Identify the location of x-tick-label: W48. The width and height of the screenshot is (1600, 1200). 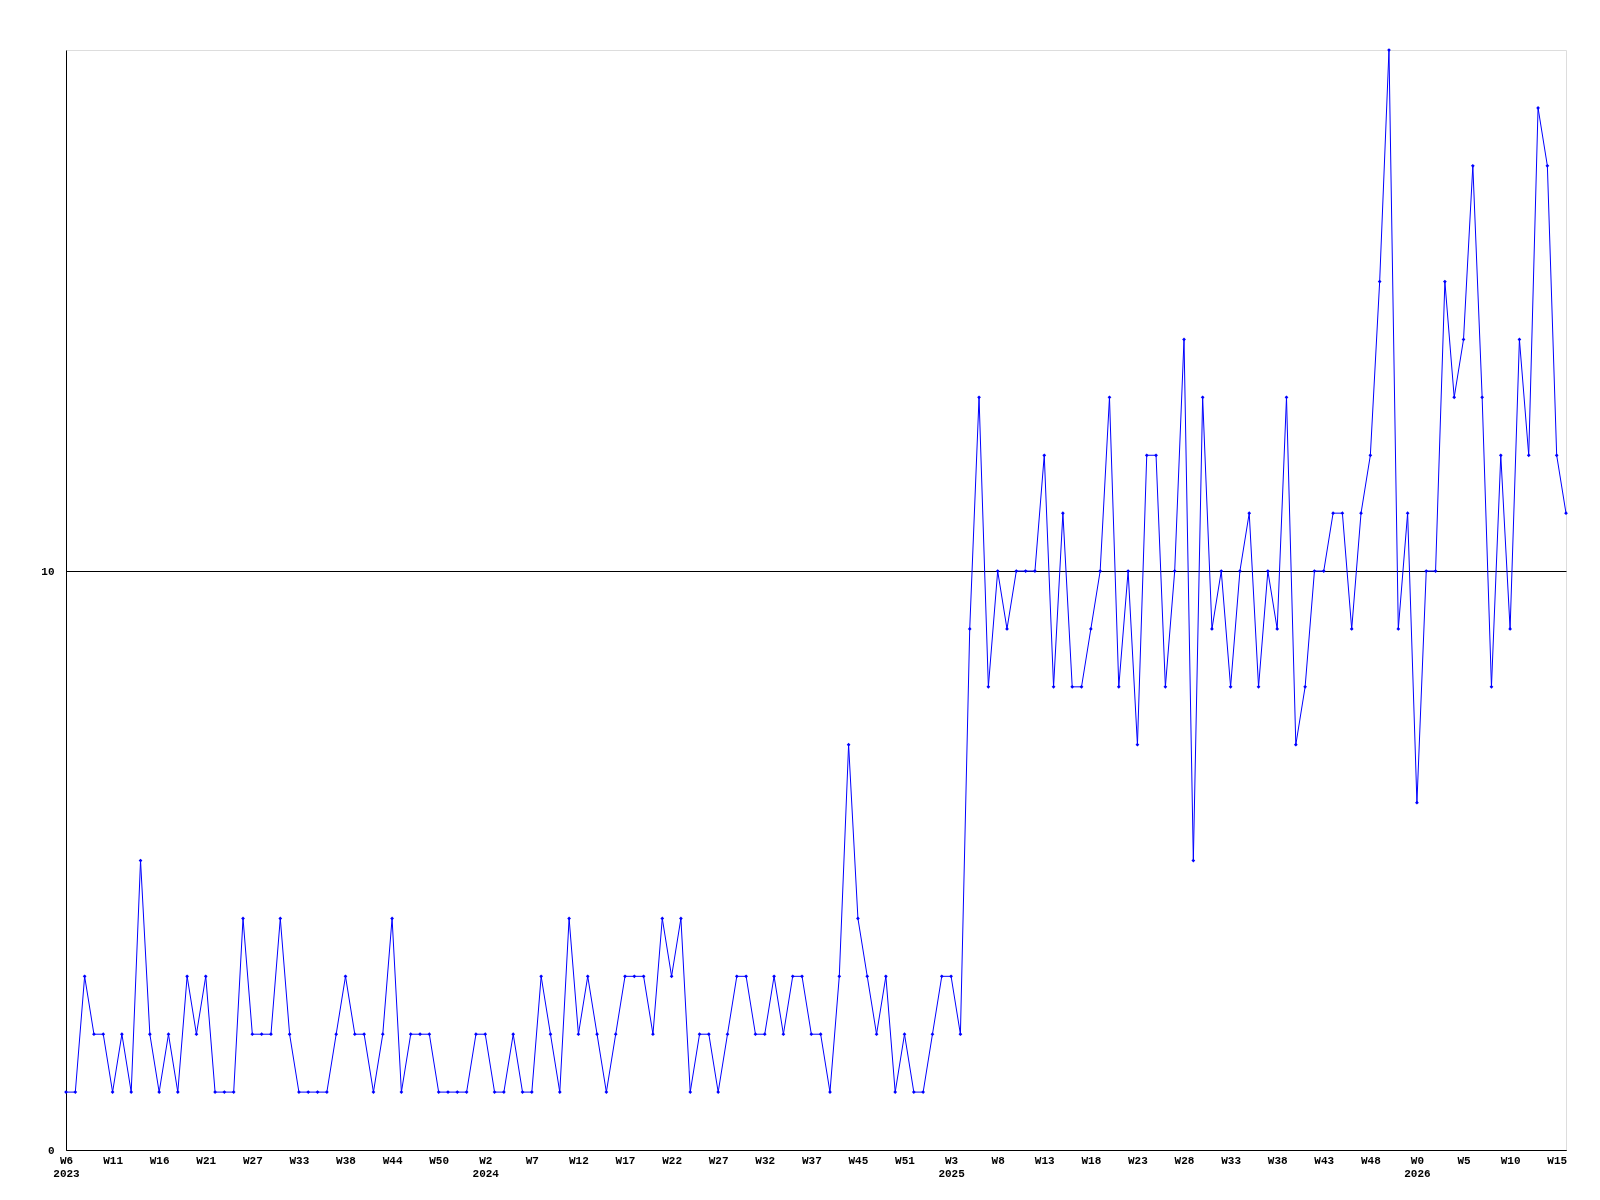
(1371, 1160).